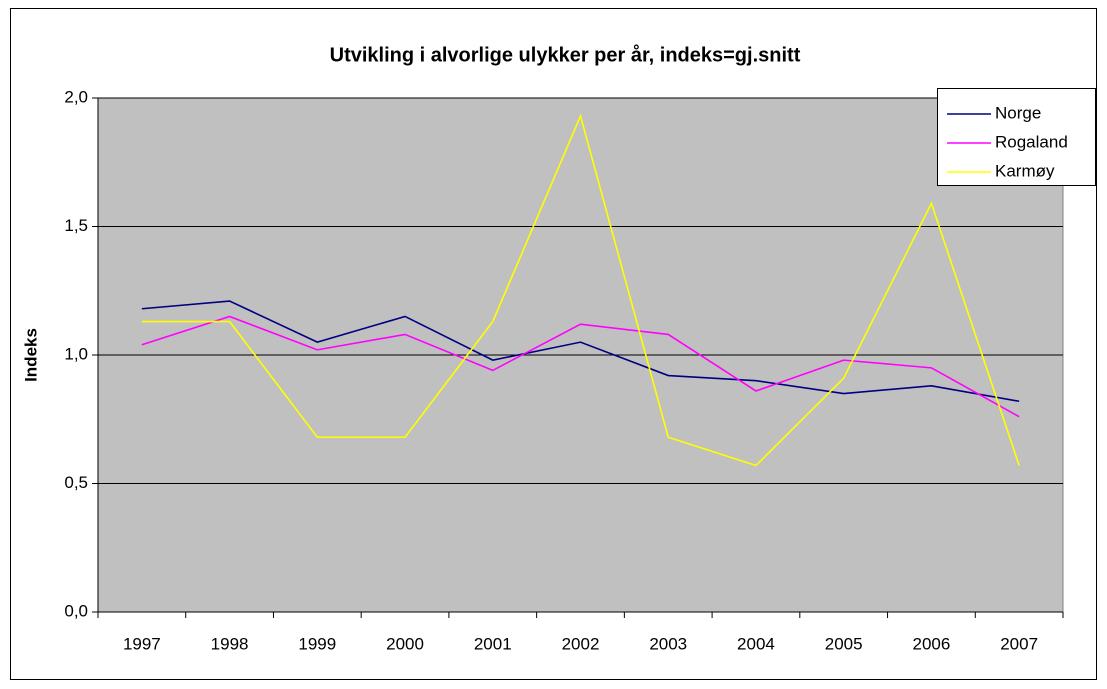  Describe the element at coordinates (1025, 170) in the screenshot. I see `legend-label: Karmøy` at that location.